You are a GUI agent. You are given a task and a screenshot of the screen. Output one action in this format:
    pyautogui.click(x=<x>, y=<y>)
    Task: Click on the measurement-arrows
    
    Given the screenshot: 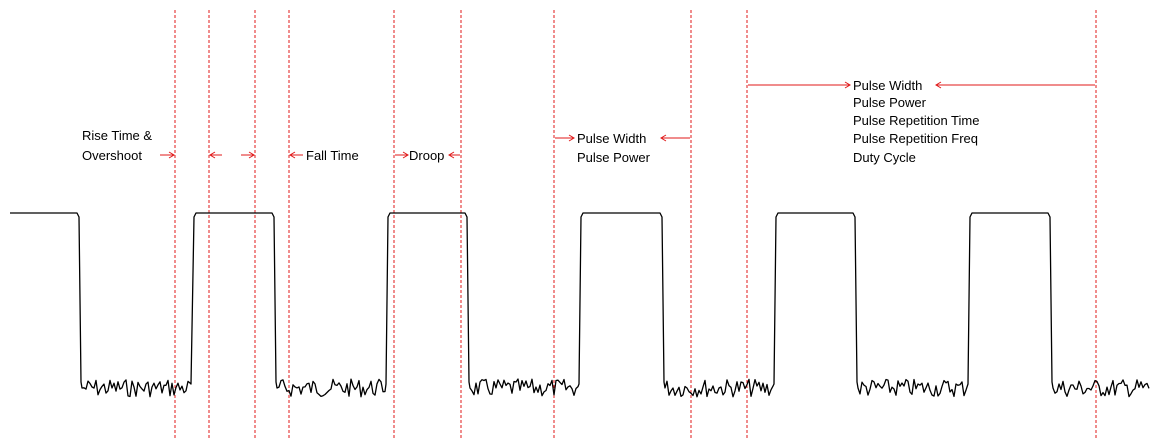 What is the action you would take?
    pyautogui.click(x=627, y=120)
    